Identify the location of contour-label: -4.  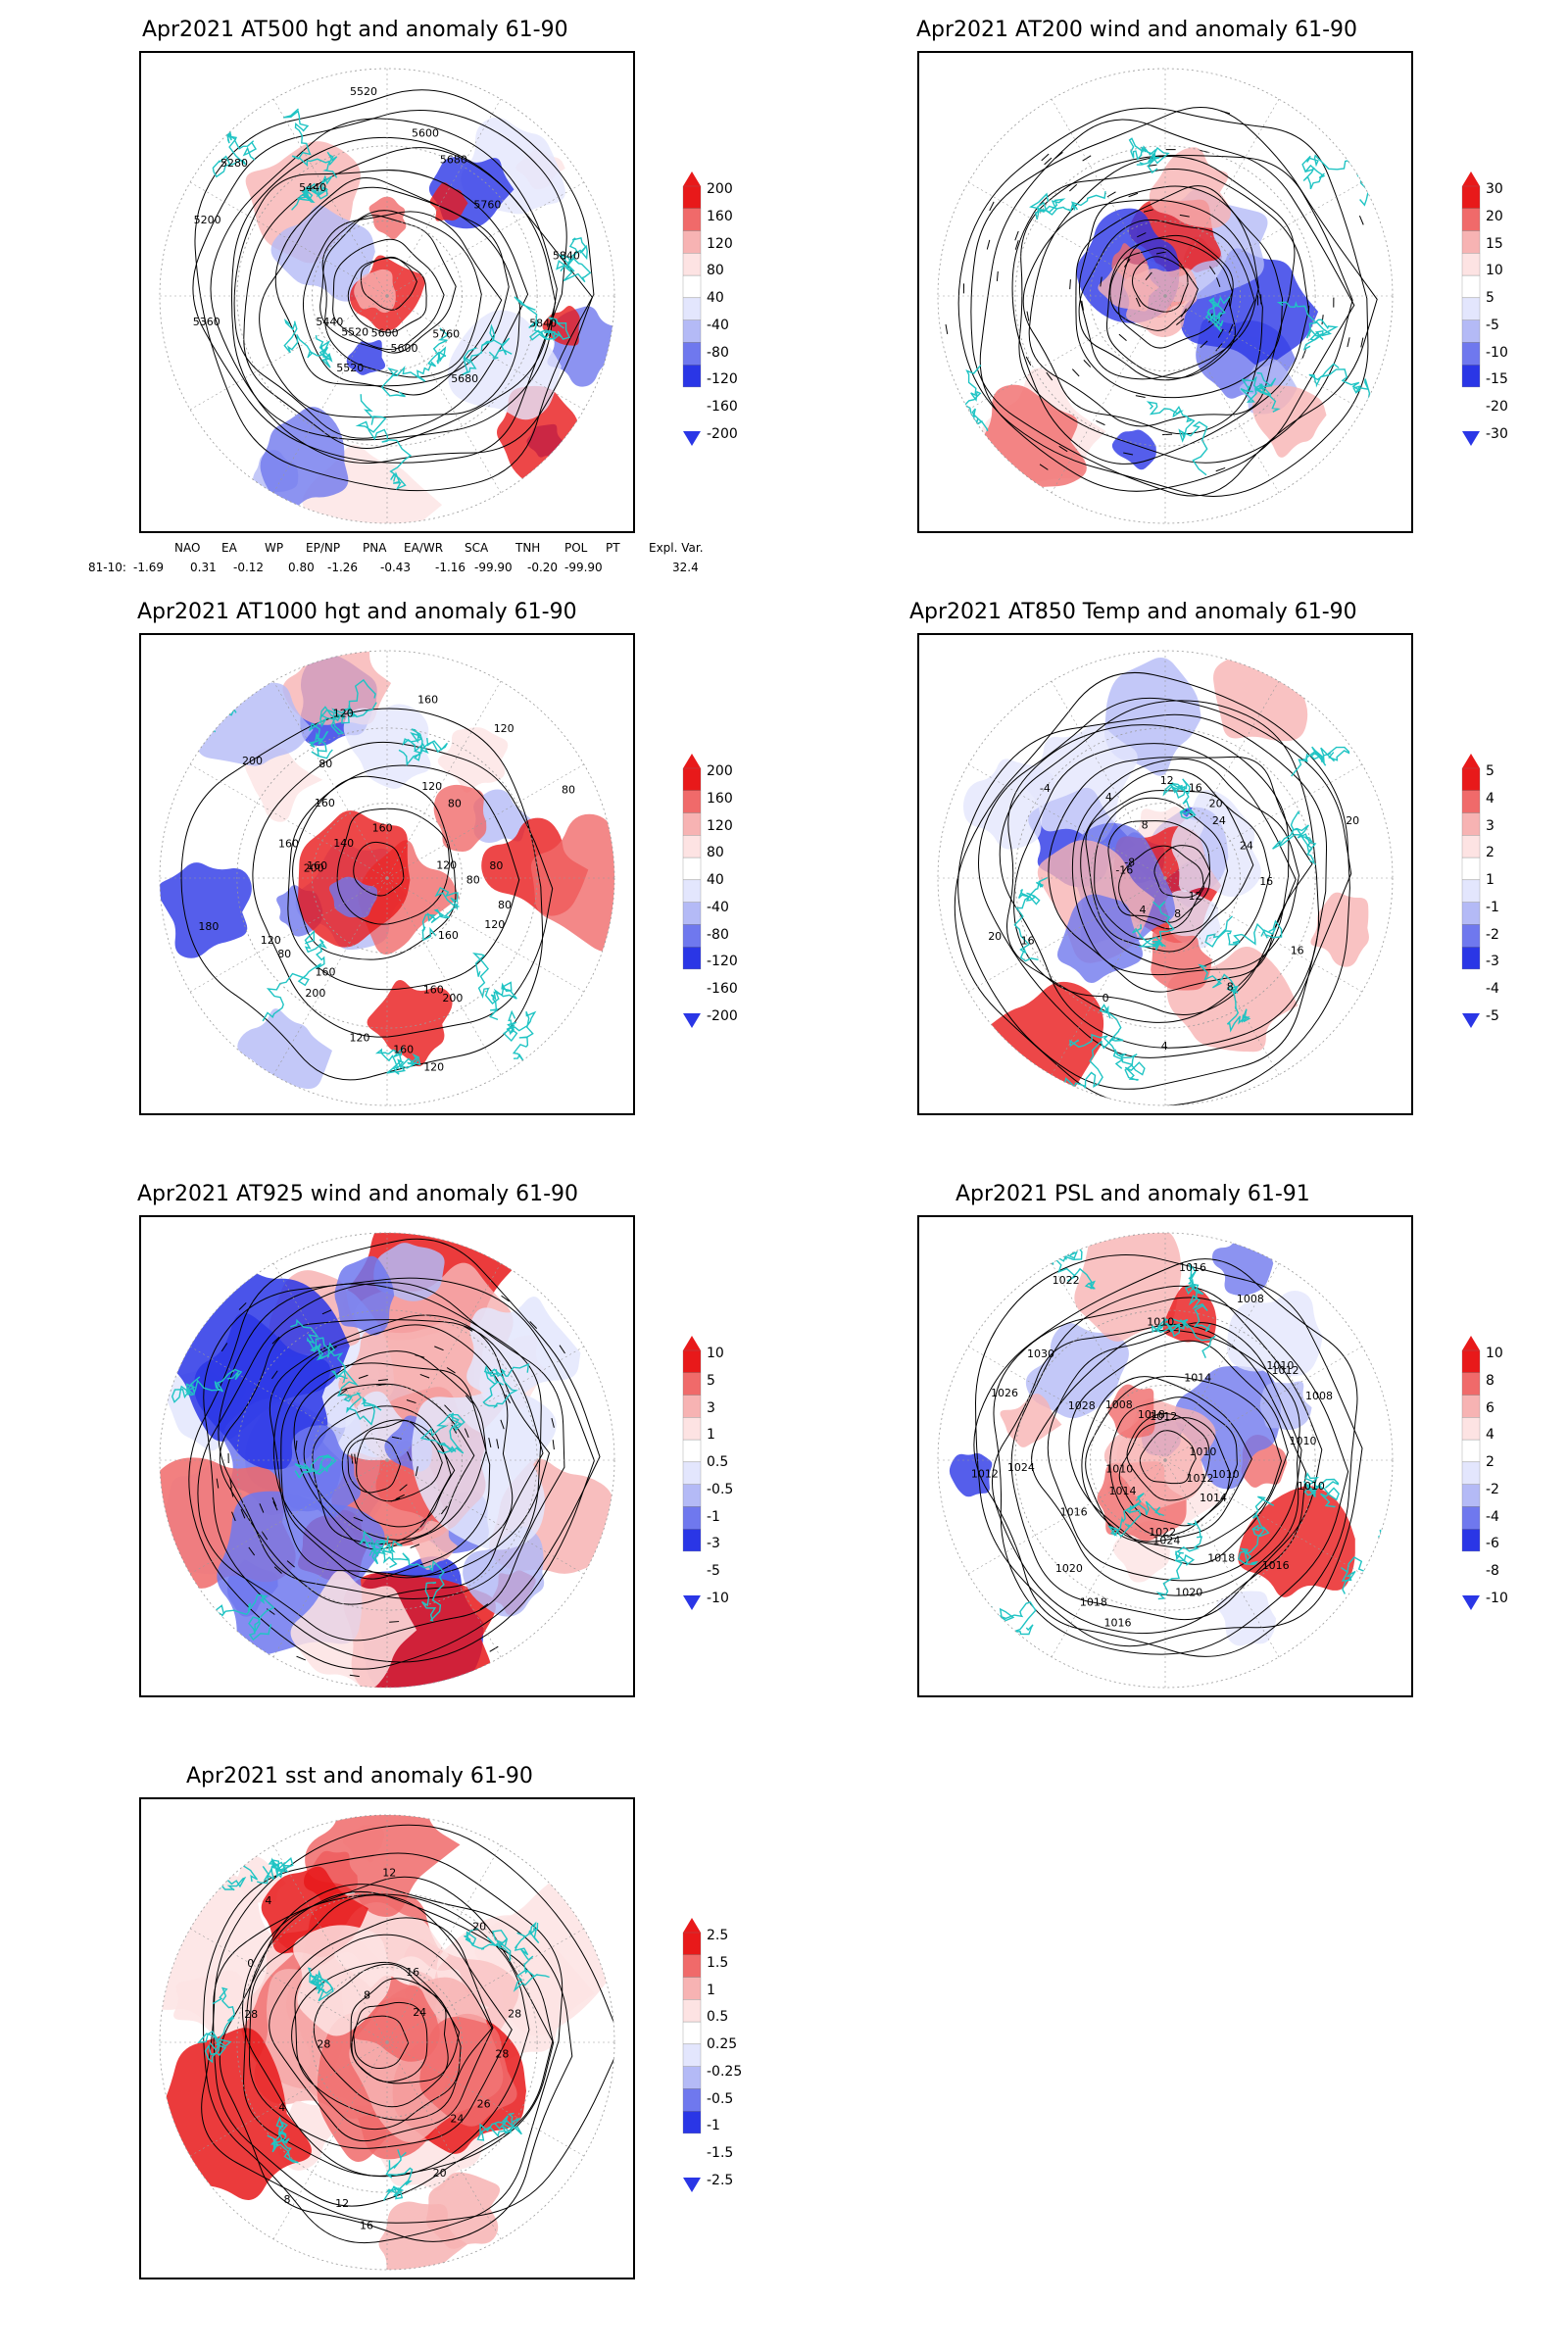
(1045, 788).